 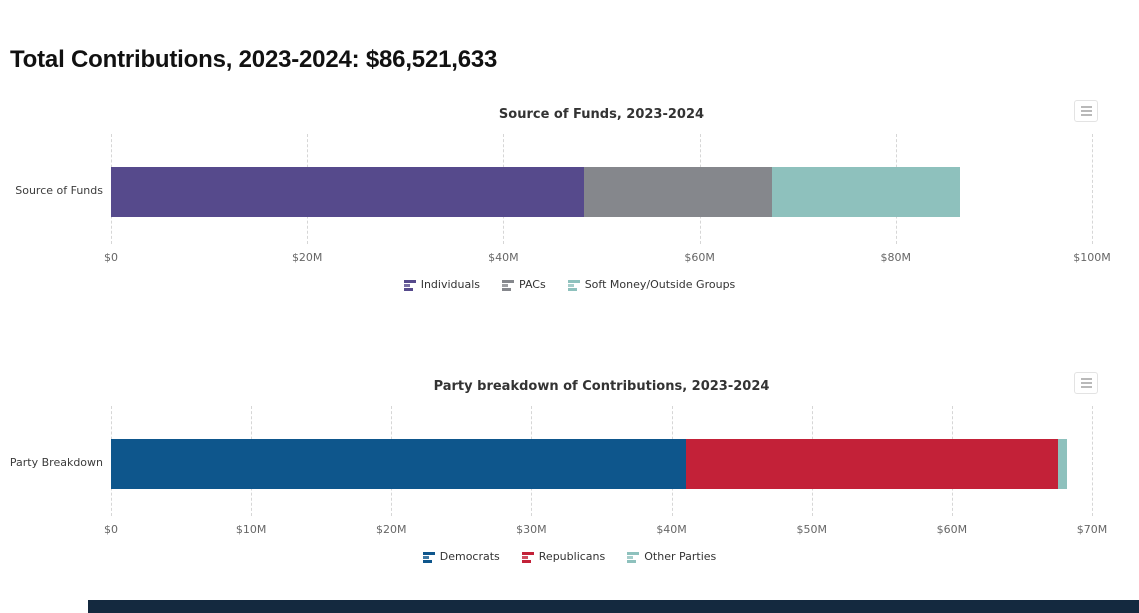 I want to click on legend-item-other-parties: Other Parties, so click(x=671, y=556).